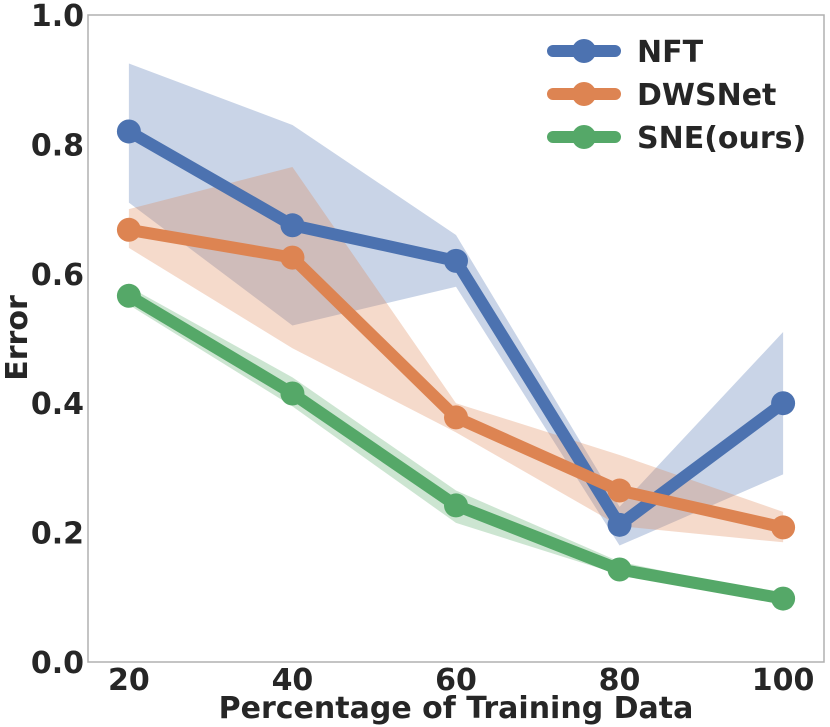  What do you see at coordinates (57, 534) in the screenshot?
I see `y-tick-label: 0.2` at bounding box center [57, 534].